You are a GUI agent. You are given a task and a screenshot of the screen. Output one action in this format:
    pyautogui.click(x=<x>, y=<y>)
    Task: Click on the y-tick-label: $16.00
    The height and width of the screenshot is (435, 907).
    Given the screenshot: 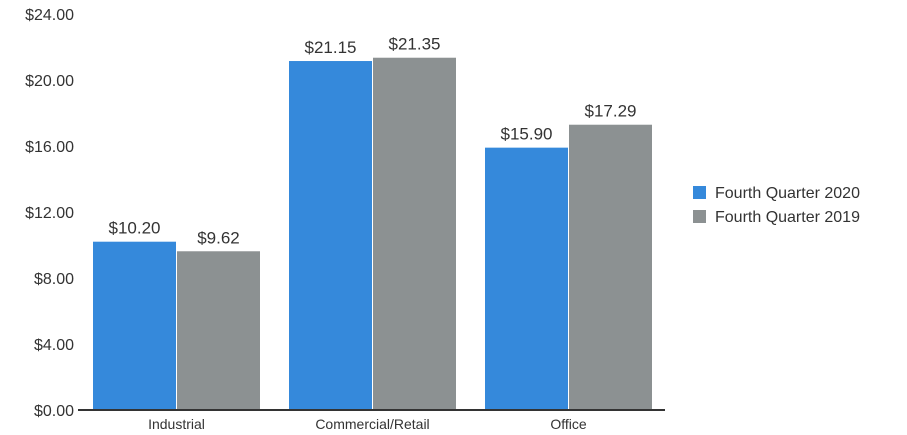 What is the action you would take?
    pyautogui.click(x=49, y=147)
    